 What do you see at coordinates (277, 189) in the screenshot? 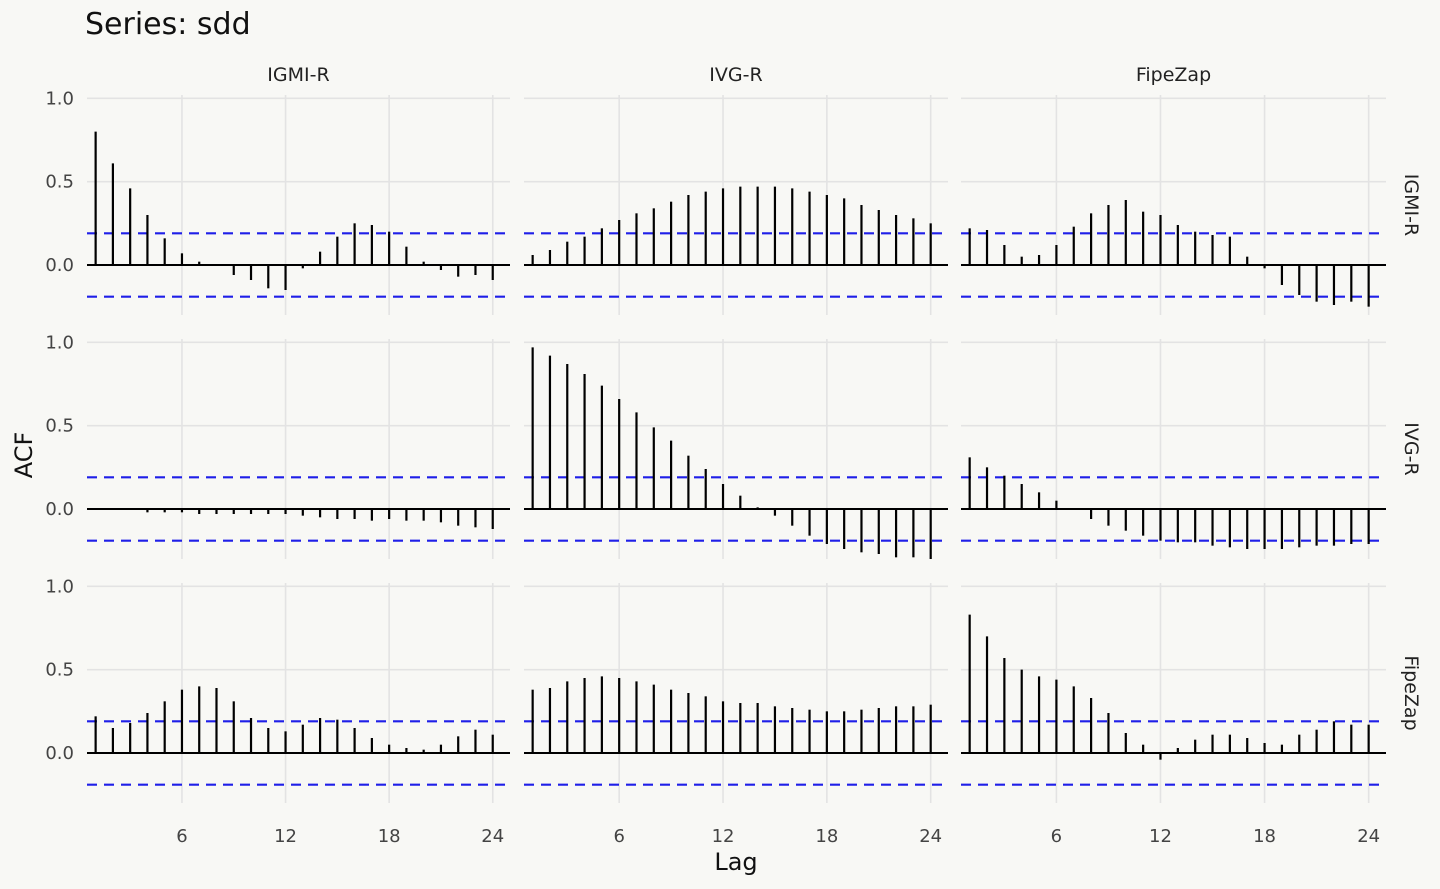
I see `panel-igmi-r-vs-igmi-r: 0.0 0.5 1.0 IGMI-R` at bounding box center [277, 189].